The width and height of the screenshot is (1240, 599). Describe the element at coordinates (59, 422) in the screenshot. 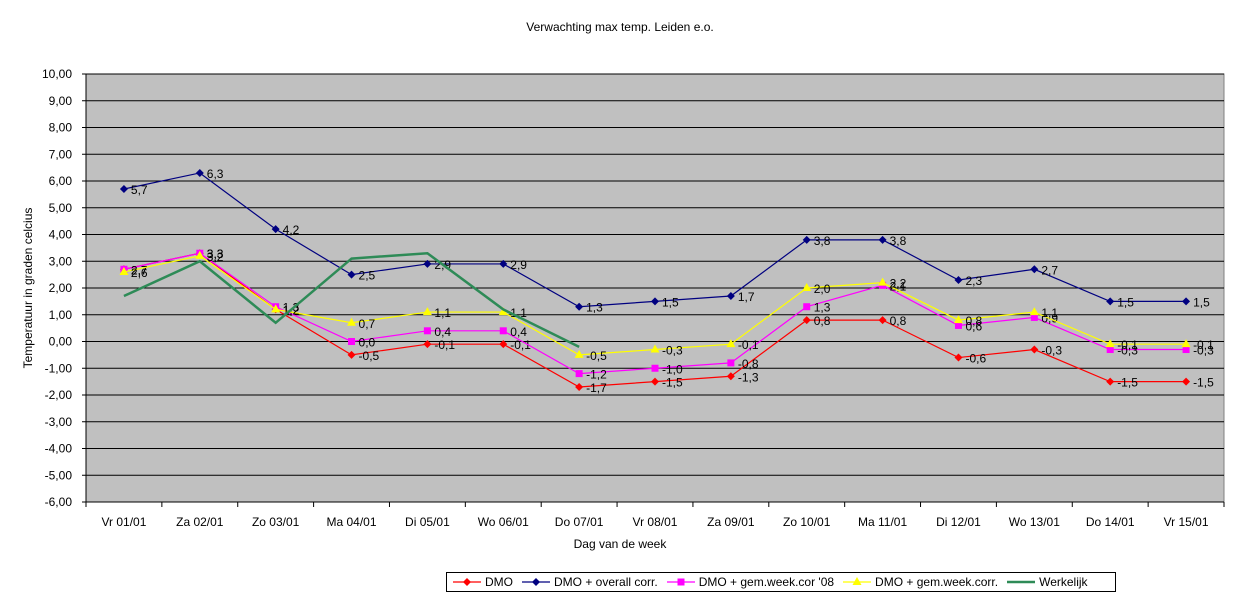

I see `y-tick-label: -3,00` at that location.